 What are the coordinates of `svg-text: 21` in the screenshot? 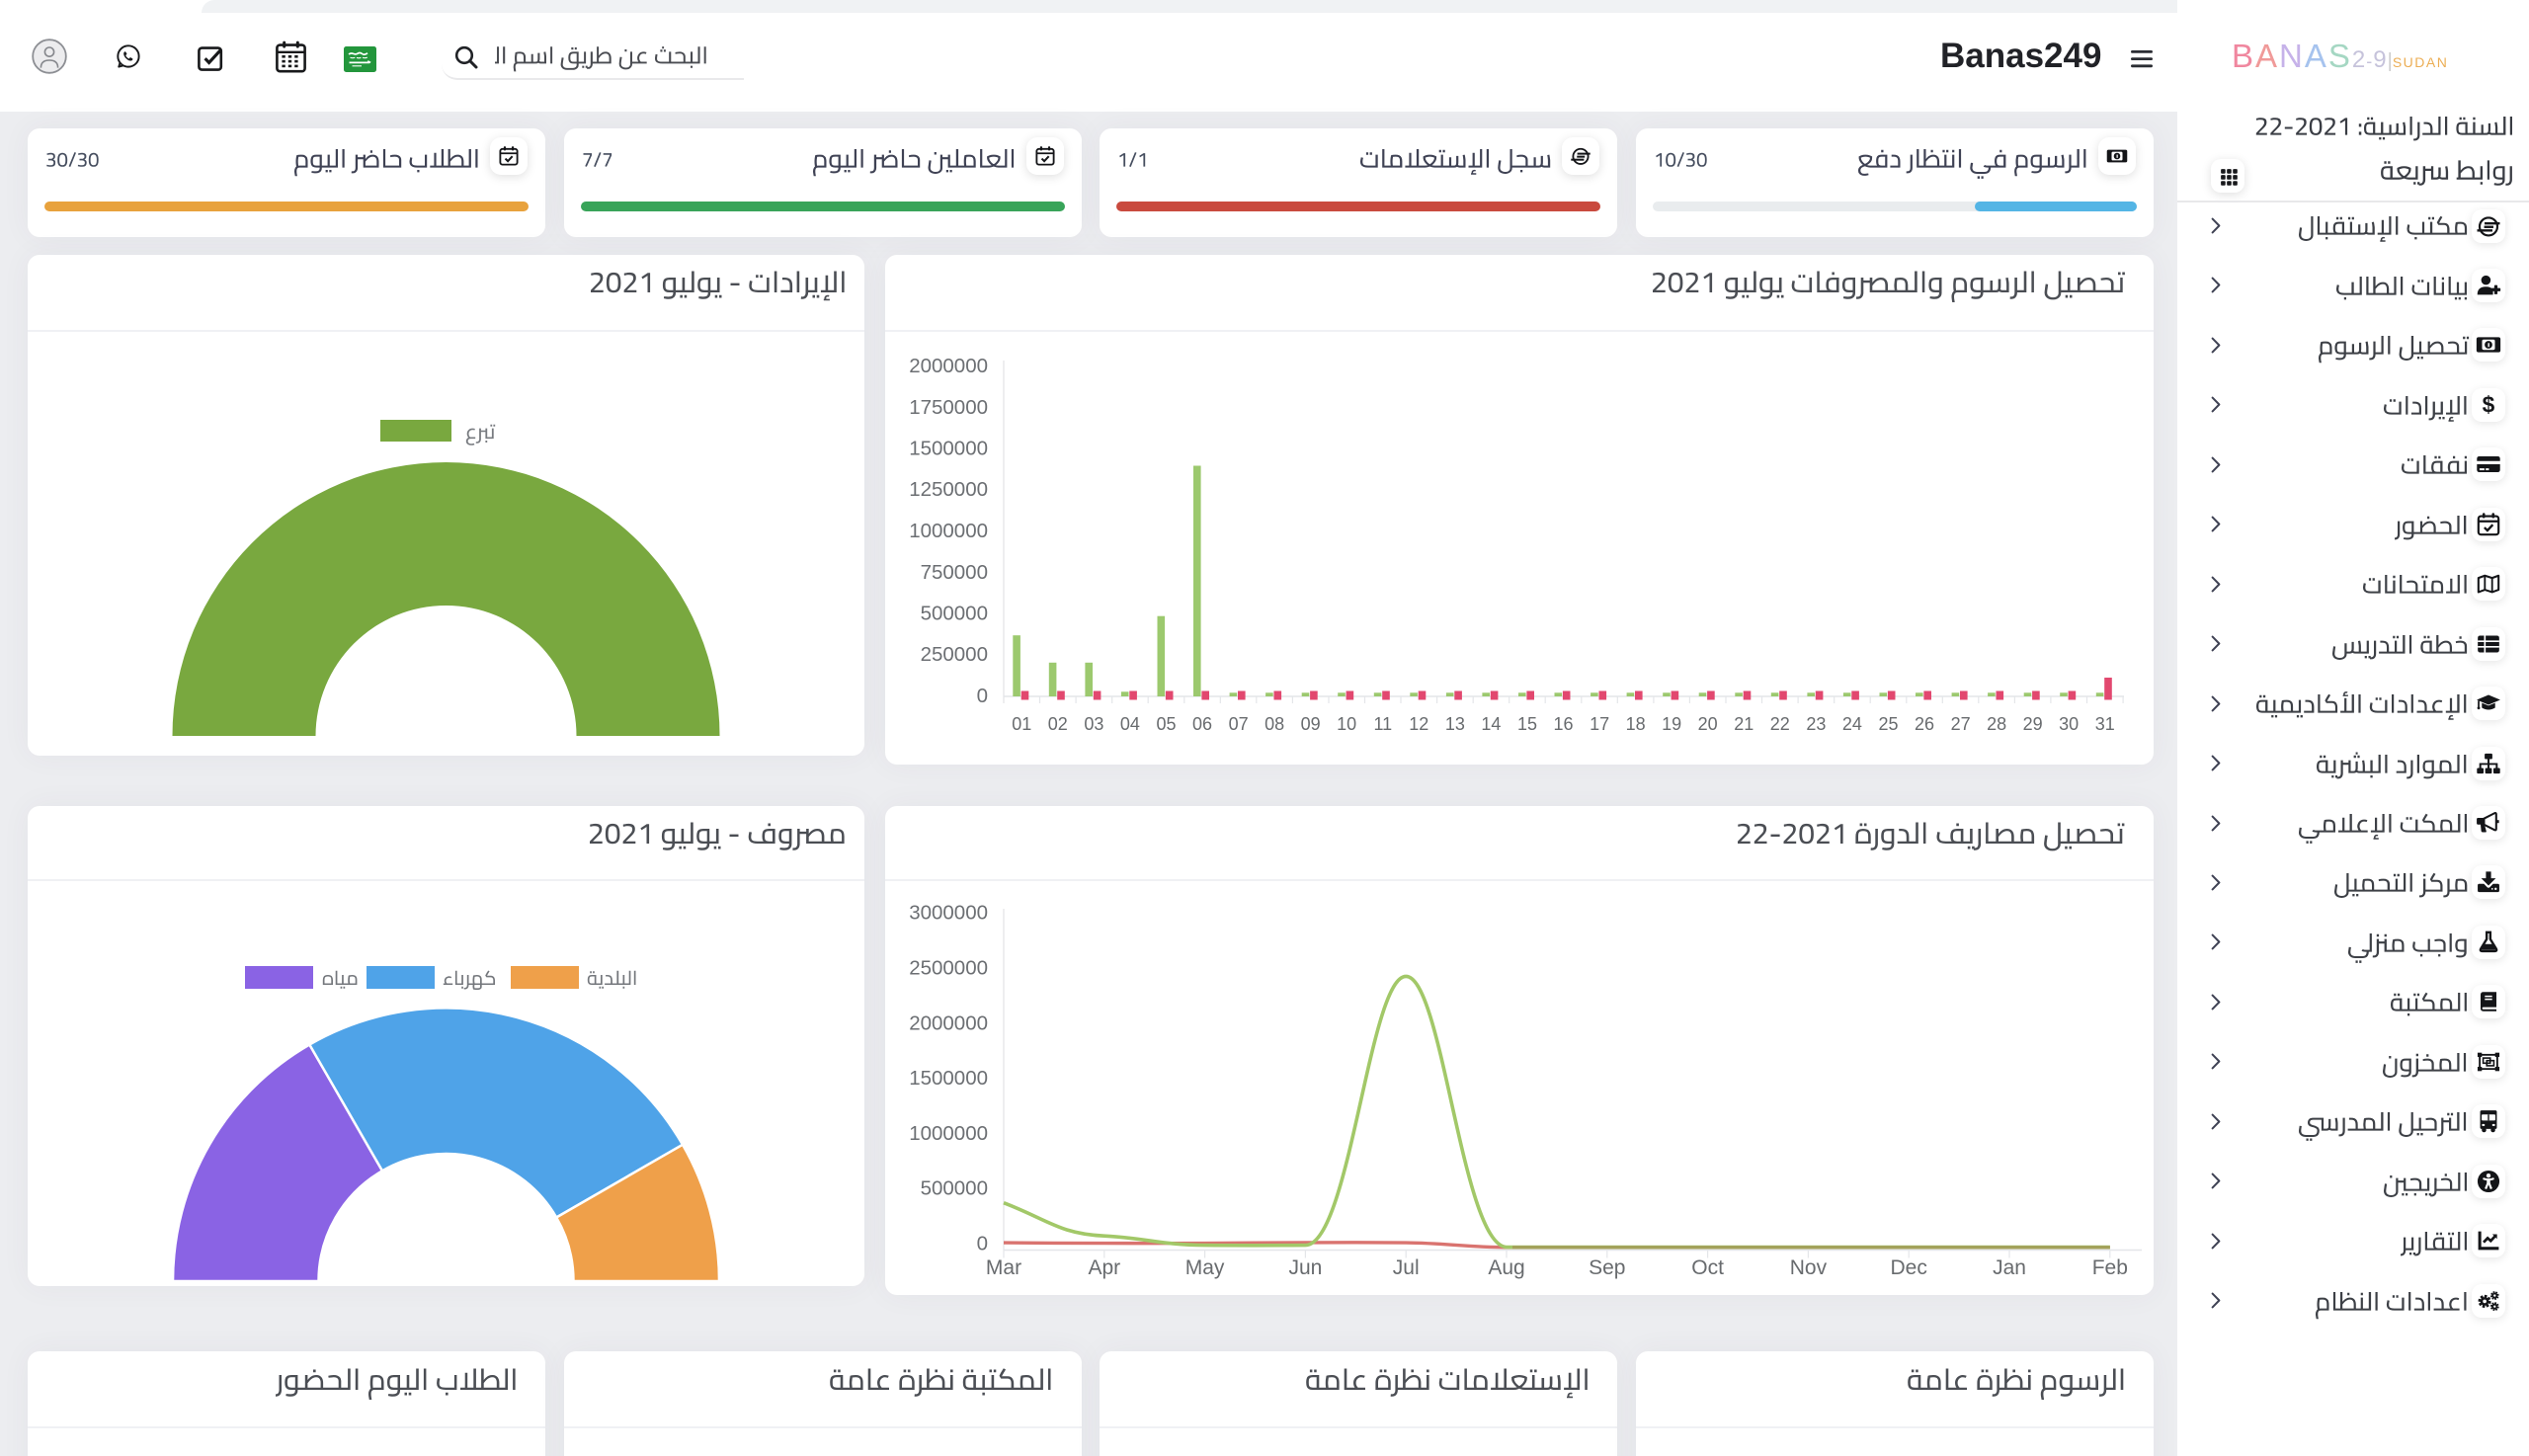 It's located at (1744, 724).